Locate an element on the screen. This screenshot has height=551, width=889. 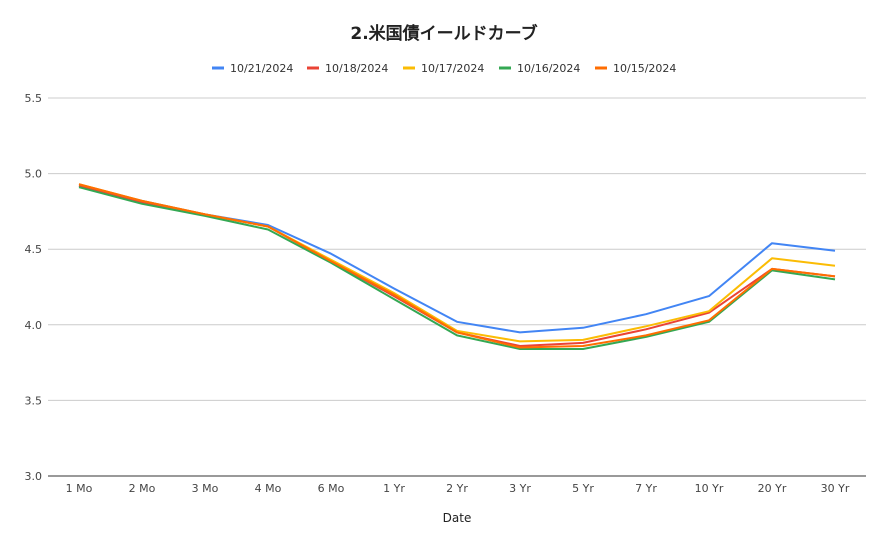
legend-item-label: 10/21/2024 is located at coordinates (261, 68).